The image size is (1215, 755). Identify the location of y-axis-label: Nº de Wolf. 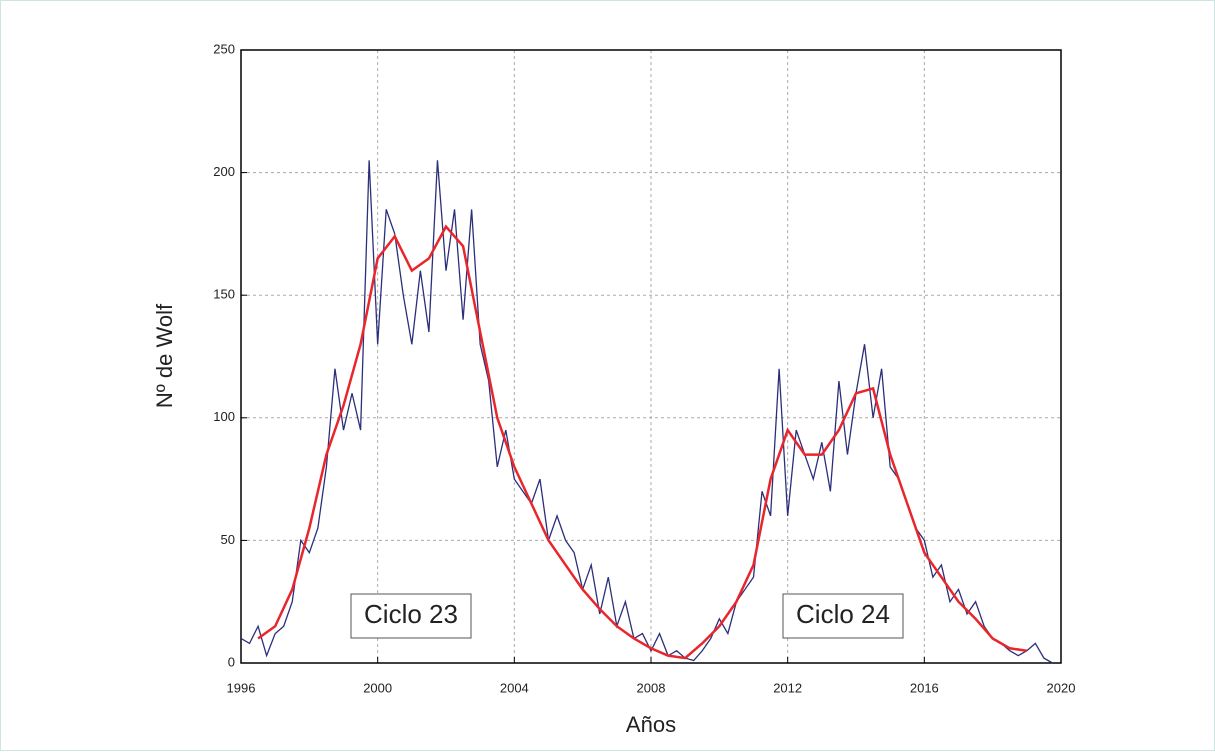
(164, 355).